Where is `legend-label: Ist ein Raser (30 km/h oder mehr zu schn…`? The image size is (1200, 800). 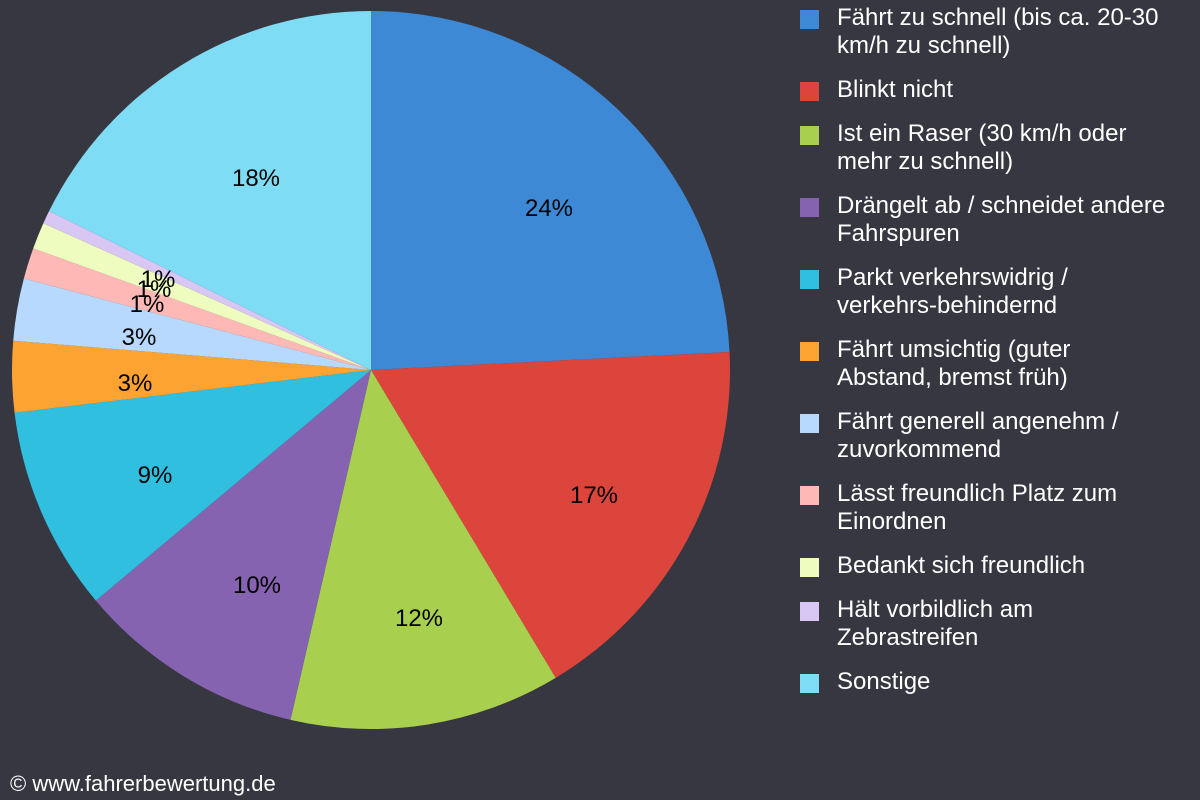
legend-label: Ist ein Raser (30 km/h oder mehr zu schn… is located at coordinates (982, 147).